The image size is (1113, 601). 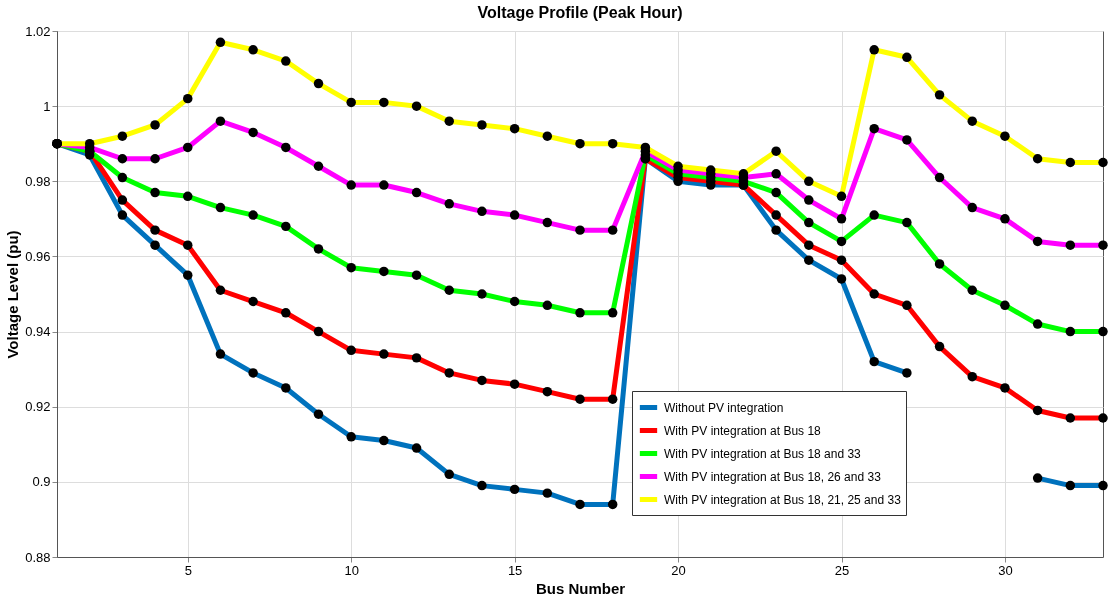 What do you see at coordinates (678, 570) in the screenshot?
I see `x-tick-label: 20` at bounding box center [678, 570].